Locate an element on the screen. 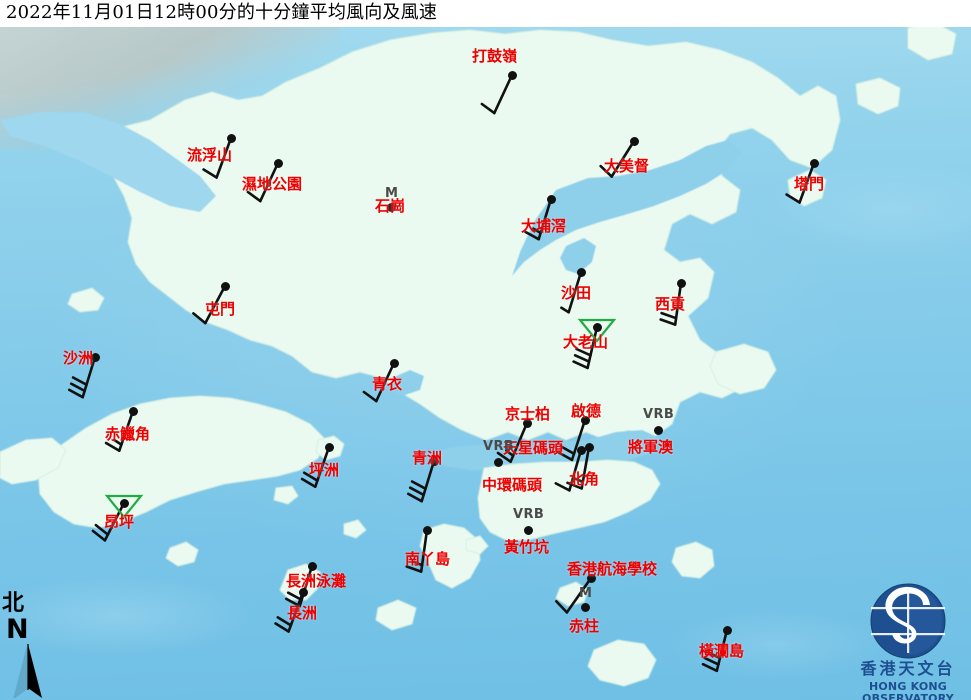 The width and height of the screenshot is (971, 700). hko-logo-cn: 香港天文台 is located at coordinates (908, 668).